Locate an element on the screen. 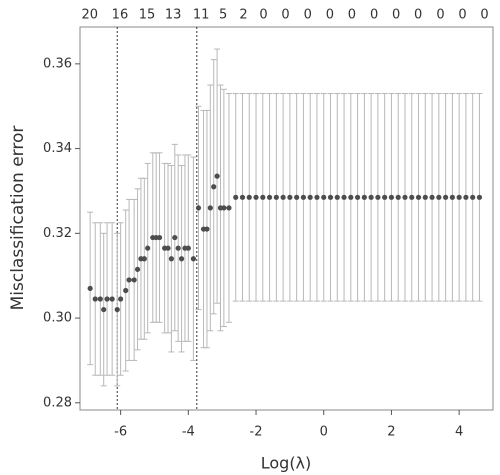 This screenshot has height=475, width=500. top-tick-label: 16 is located at coordinates (120, 15).